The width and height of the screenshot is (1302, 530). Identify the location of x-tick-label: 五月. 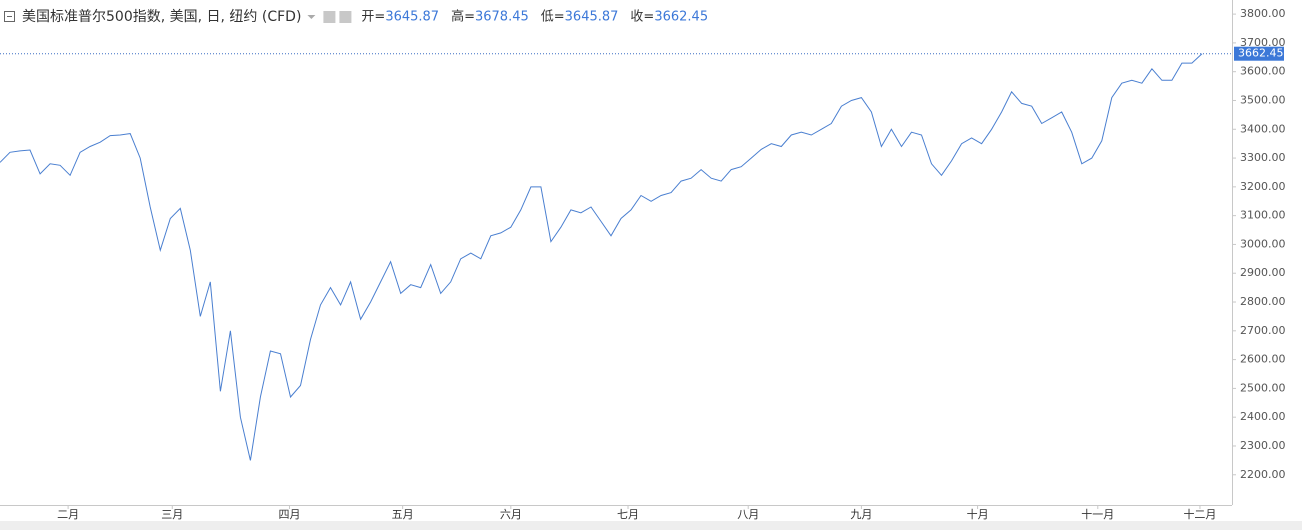
(403, 514).